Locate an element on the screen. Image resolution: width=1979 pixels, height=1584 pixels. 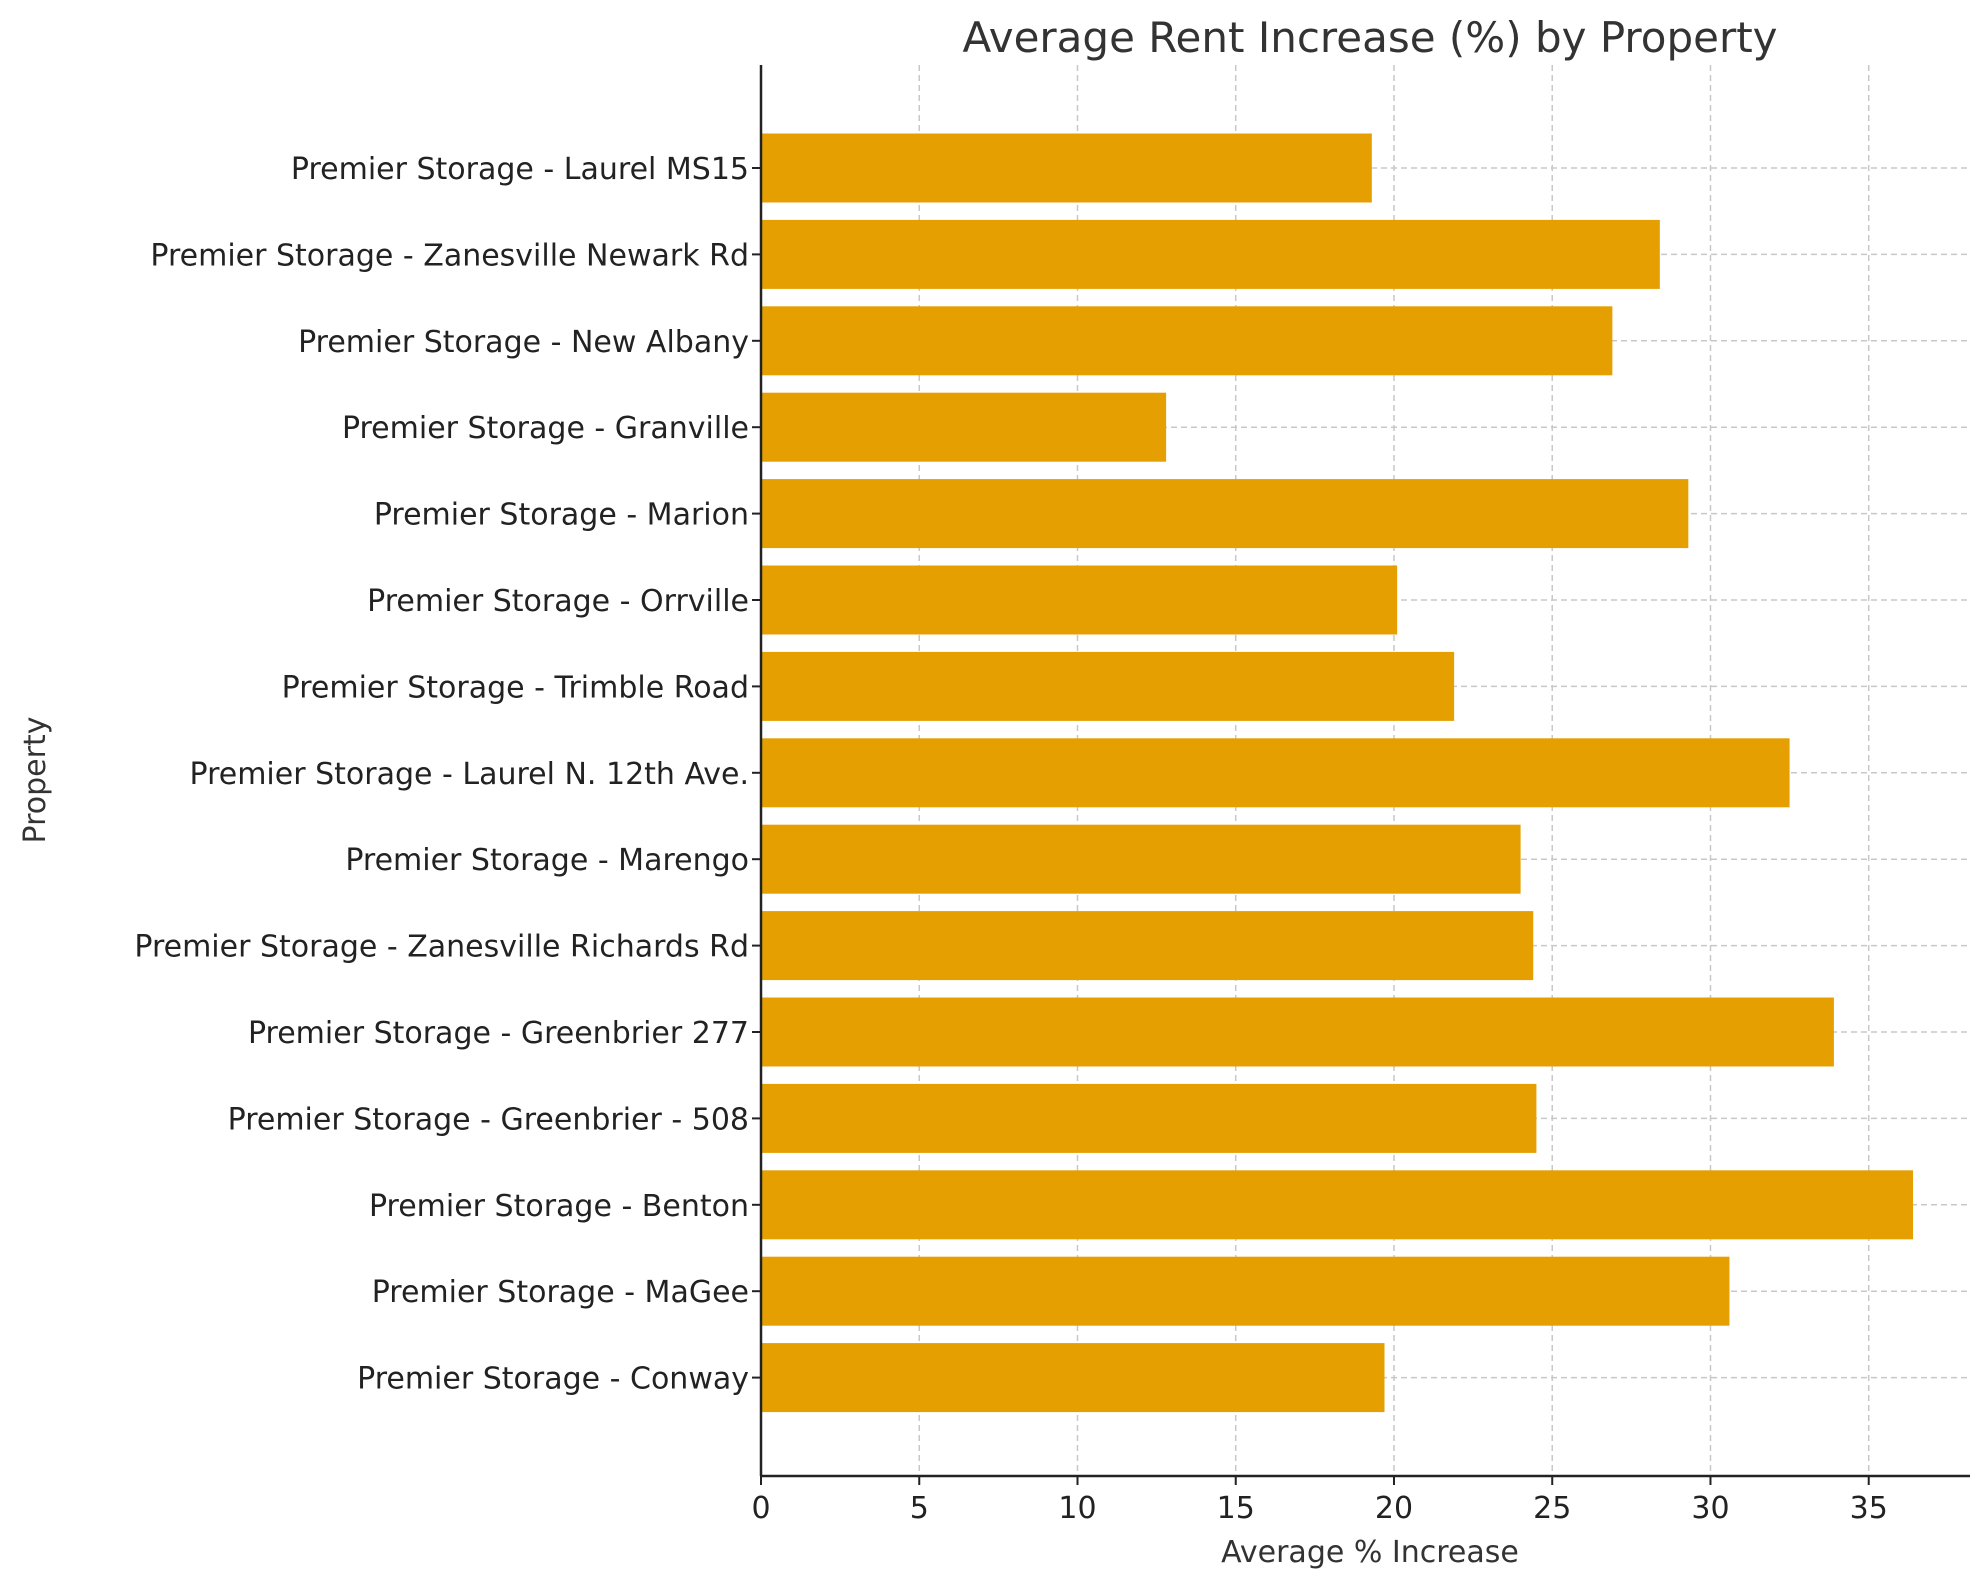
x-tick-label: 10 is located at coordinates (1077, 1508).